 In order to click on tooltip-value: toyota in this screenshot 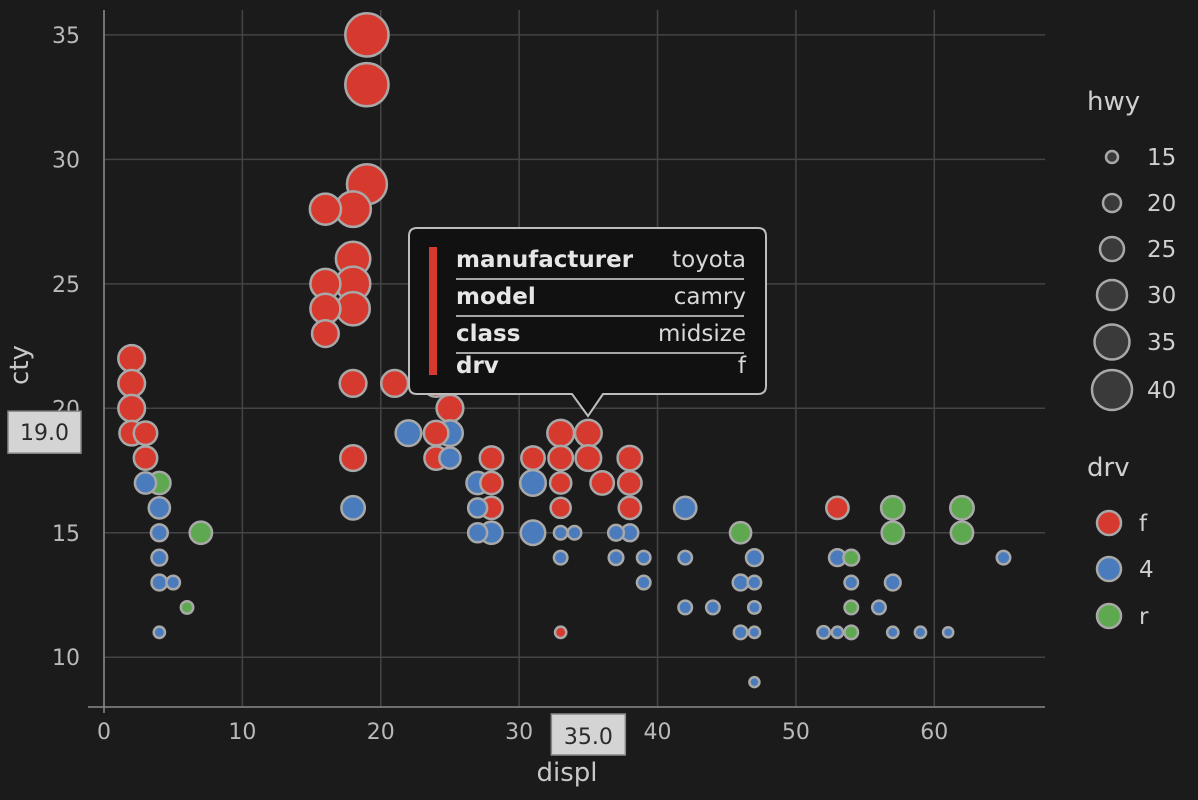, I will do `click(709, 260)`.